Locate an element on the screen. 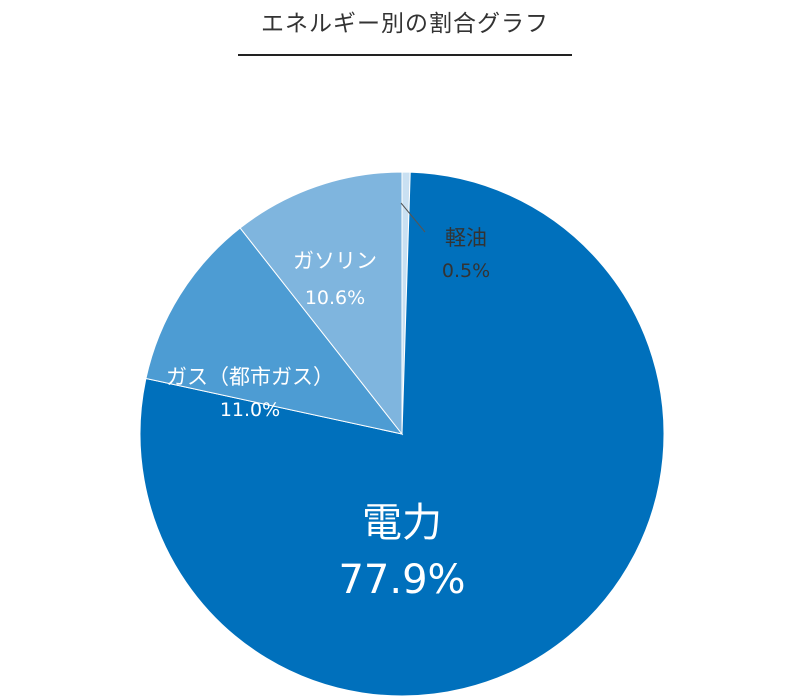 This screenshot has width=800, height=700. chart-title: エネルギー別の割合グラフ is located at coordinates (405, 24).